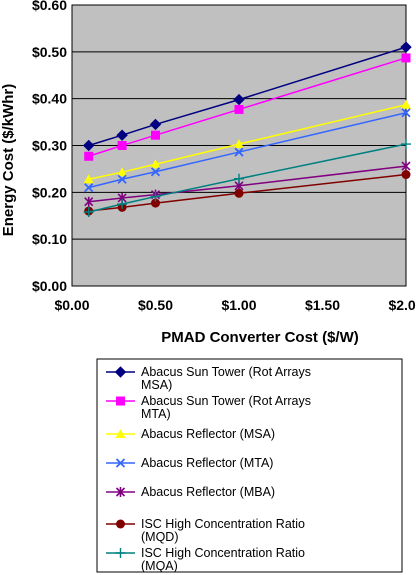 The height and width of the screenshot is (575, 416). I want to click on legend-entry: Abacus Reflector (MSA), so click(190, 434).